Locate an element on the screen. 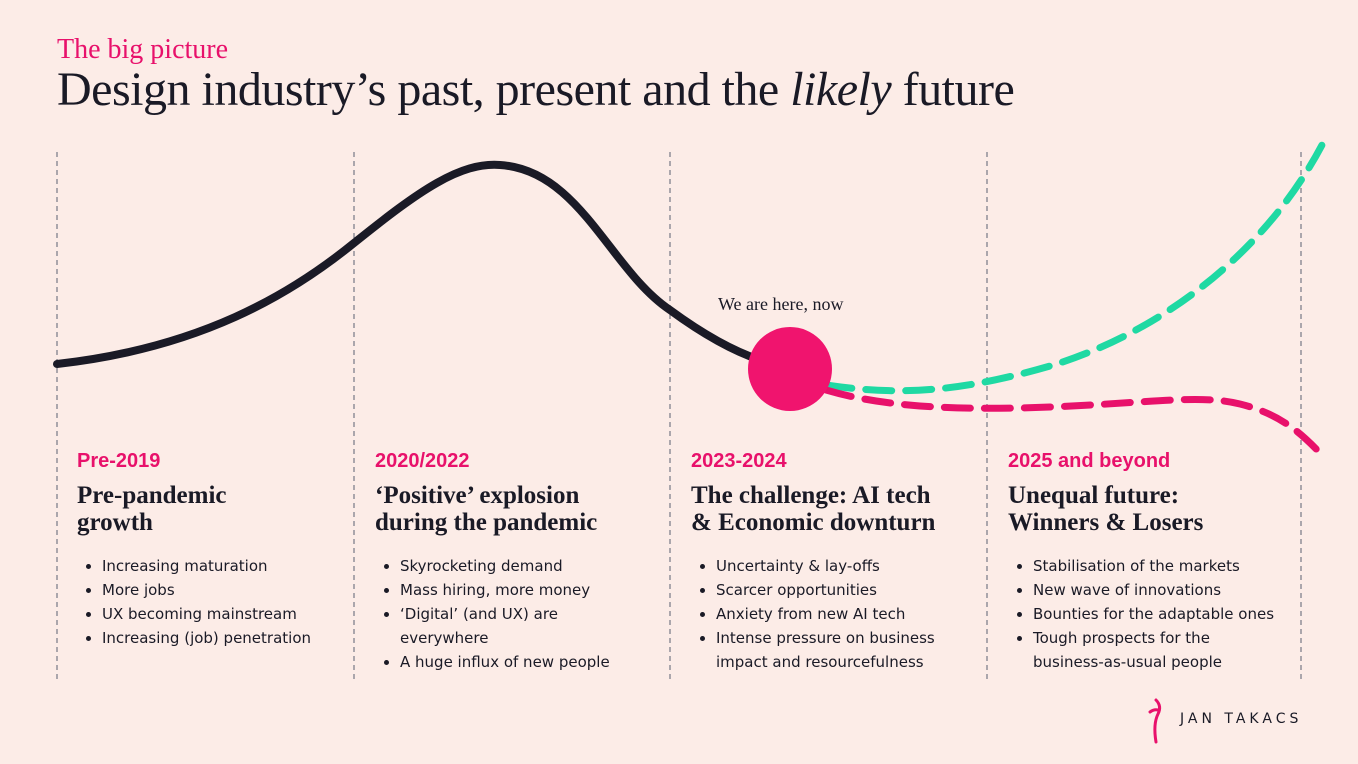 The height and width of the screenshot is (764, 1358). heading-line: growth is located at coordinates (115, 522).